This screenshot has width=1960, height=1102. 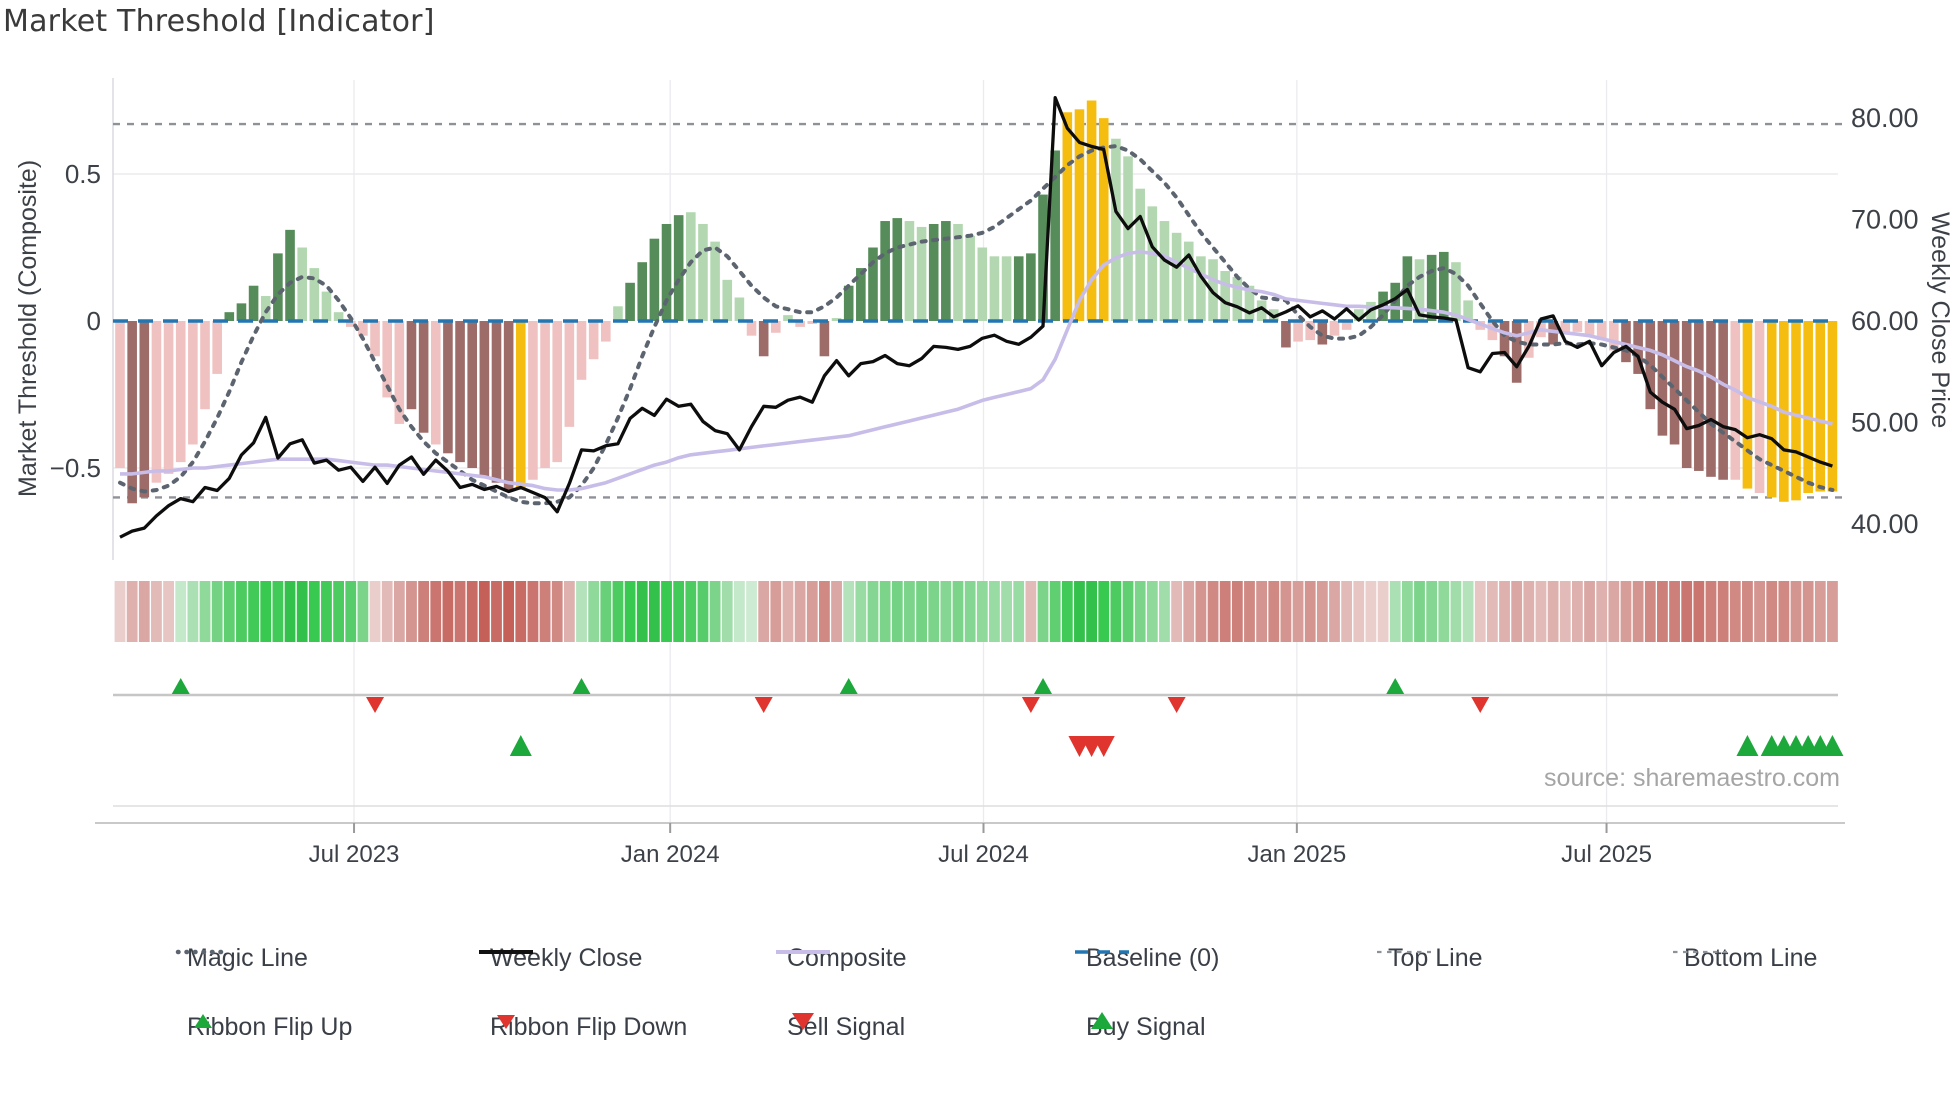 What do you see at coordinates (241, 958) in the screenshot?
I see `legend-item-magic-line: Magic Line` at bounding box center [241, 958].